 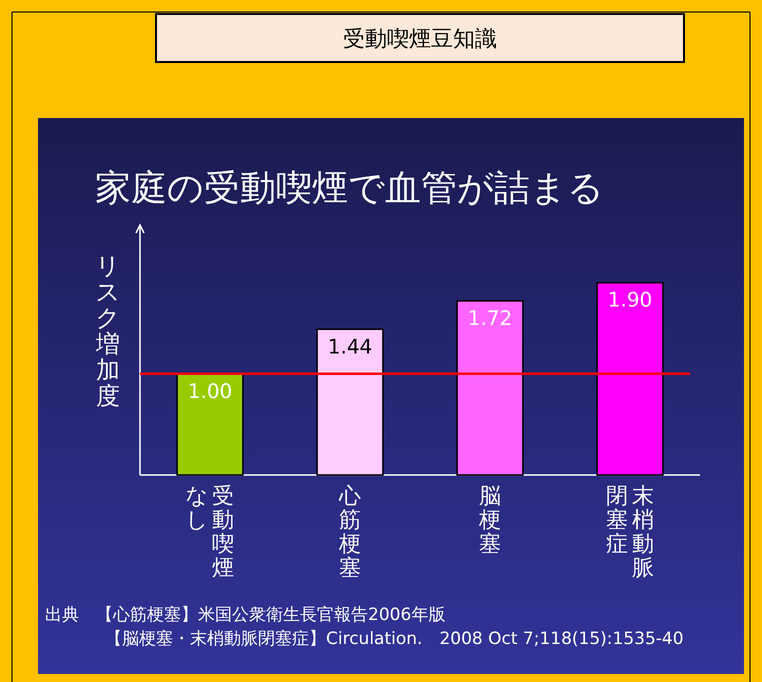 What do you see at coordinates (630, 300) in the screenshot?
I see `data-label: 1.90` at bounding box center [630, 300].